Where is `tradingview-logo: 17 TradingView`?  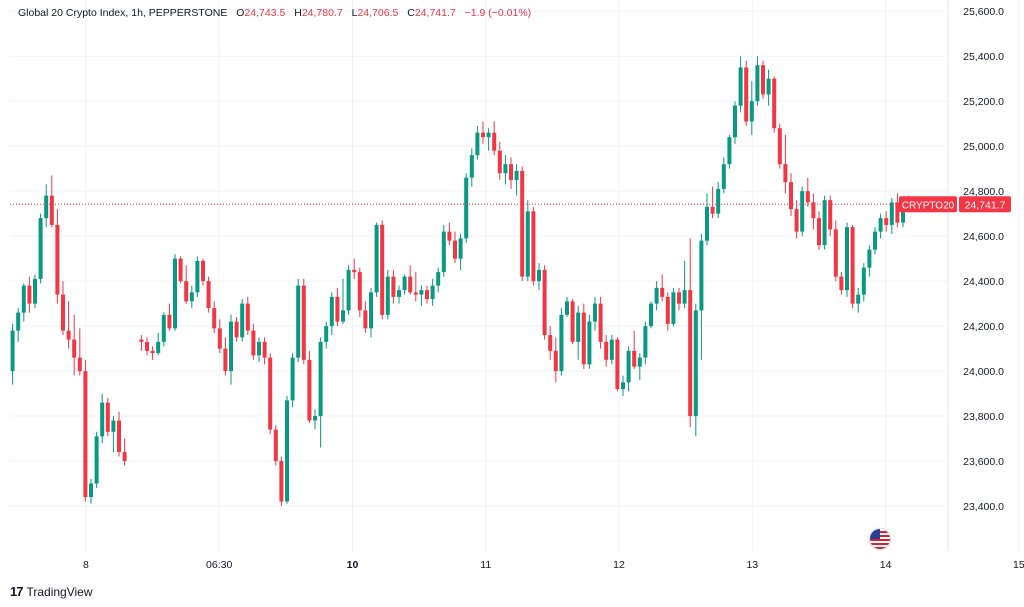 tradingview-logo: 17 TradingView is located at coordinates (51, 591).